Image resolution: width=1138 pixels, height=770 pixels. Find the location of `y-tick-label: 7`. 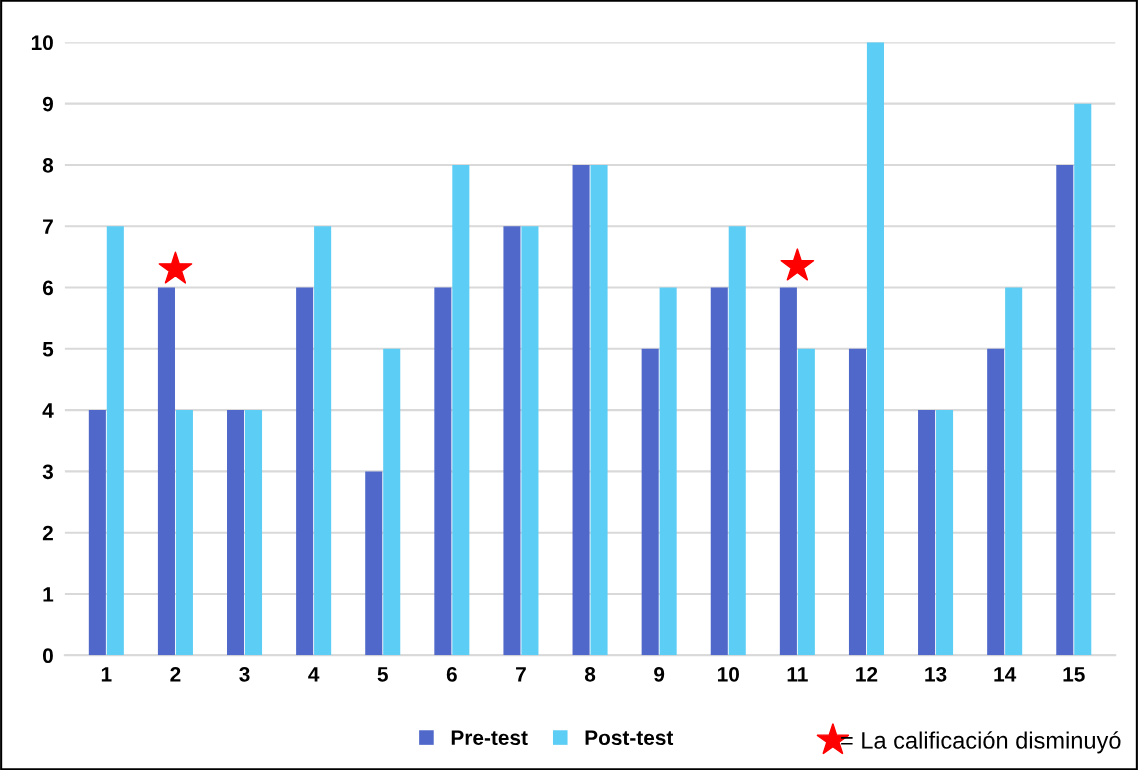

y-tick-label: 7 is located at coordinates (48, 226).